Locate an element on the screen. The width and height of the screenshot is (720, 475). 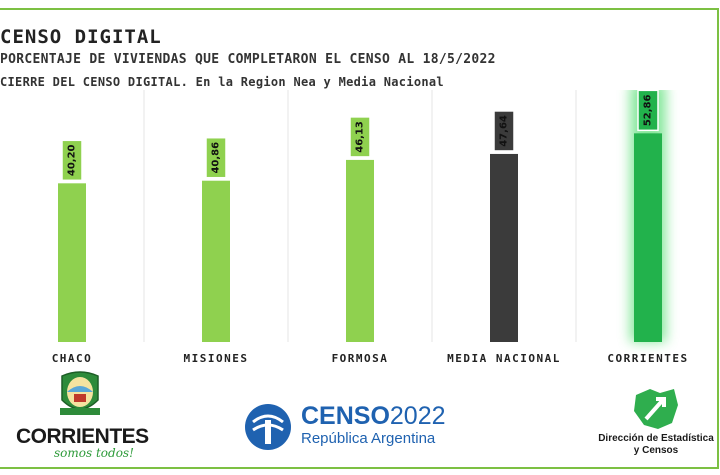
bar-misiones is located at coordinates (216, 261).